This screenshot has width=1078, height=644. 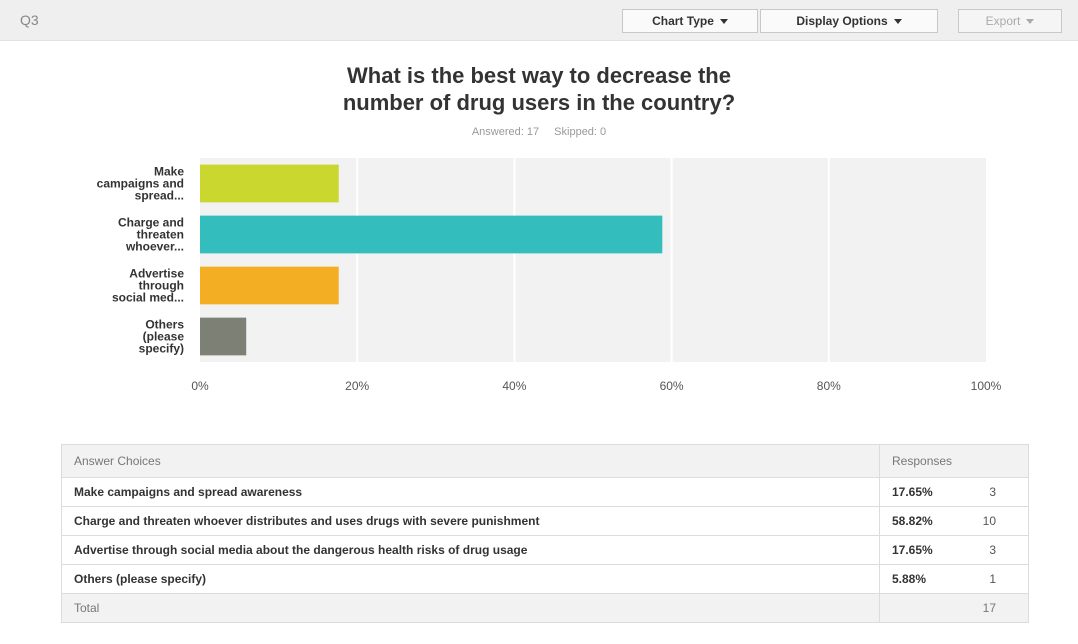 I want to click on table-header-row: Answer Choices Responses, so click(x=545, y=461).